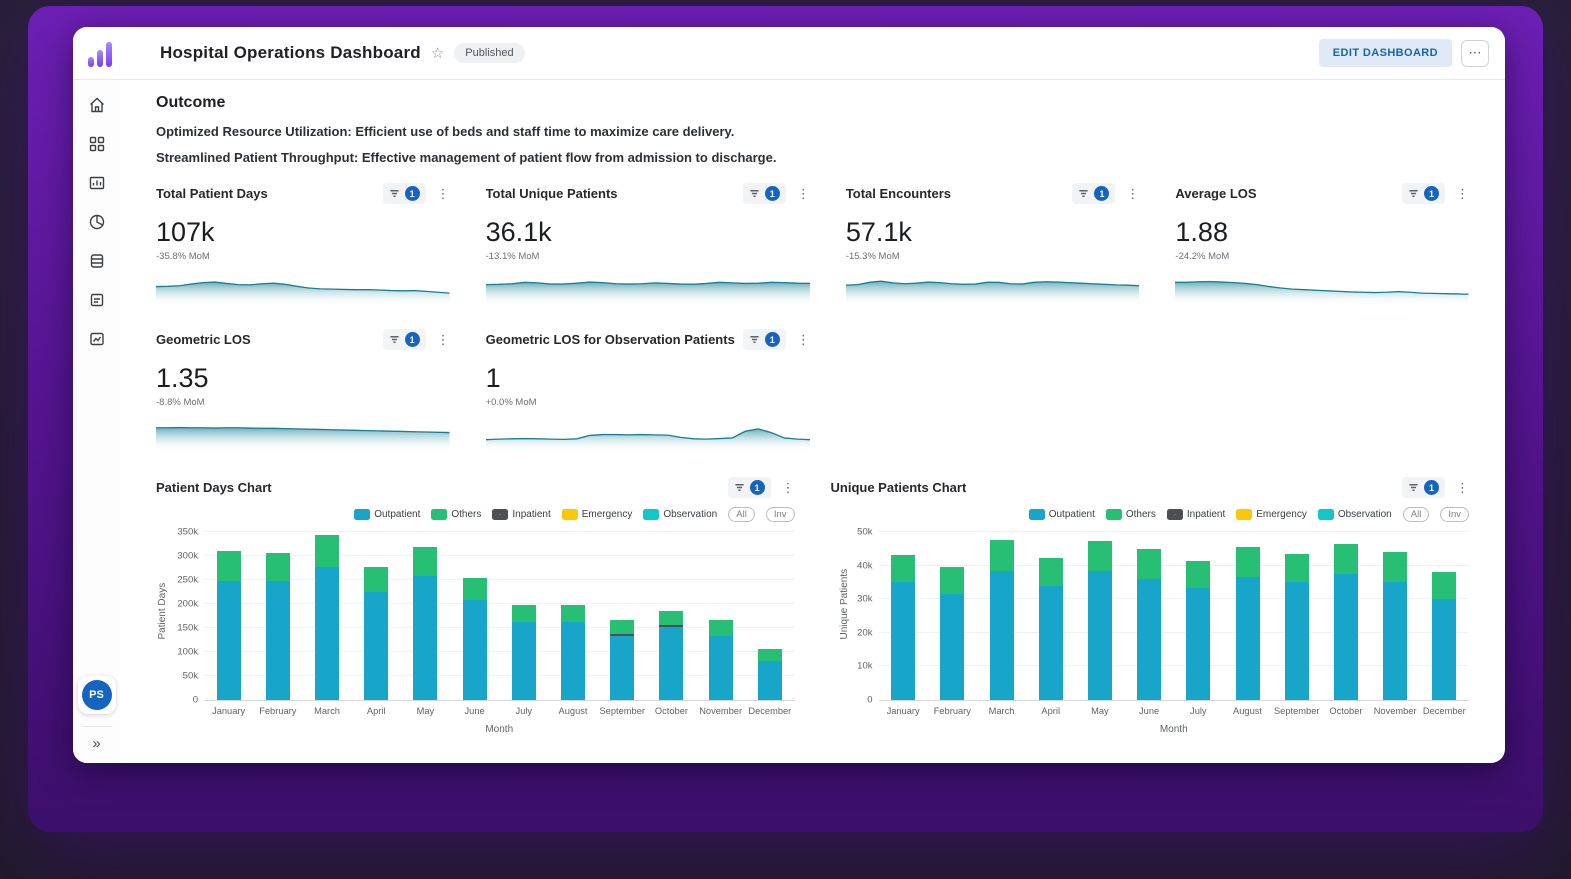 Image resolution: width=1571 pixels, height=879 pixels. I want to click on bar-july, so click(1198, 630).